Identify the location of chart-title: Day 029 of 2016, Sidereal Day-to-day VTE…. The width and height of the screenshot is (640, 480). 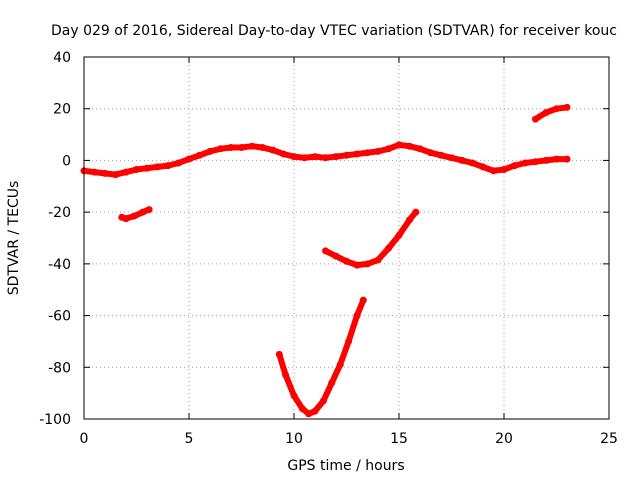
(334, 31).